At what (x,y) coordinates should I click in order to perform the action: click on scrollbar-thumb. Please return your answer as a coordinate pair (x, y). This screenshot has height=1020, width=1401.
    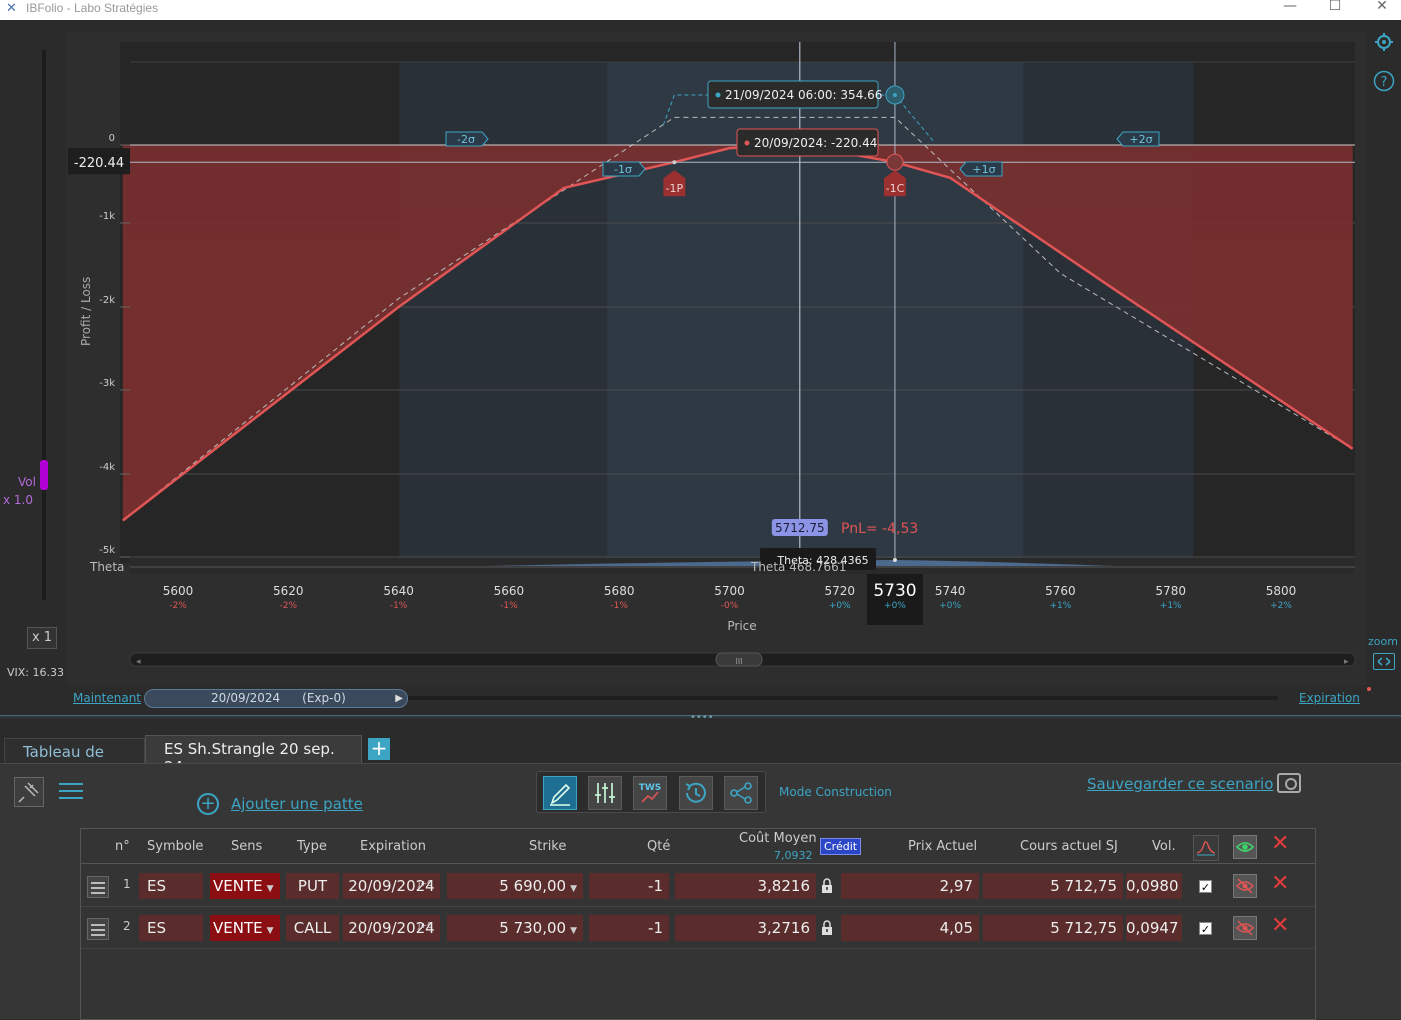
    Looking at the image, I should click on (739, 659).